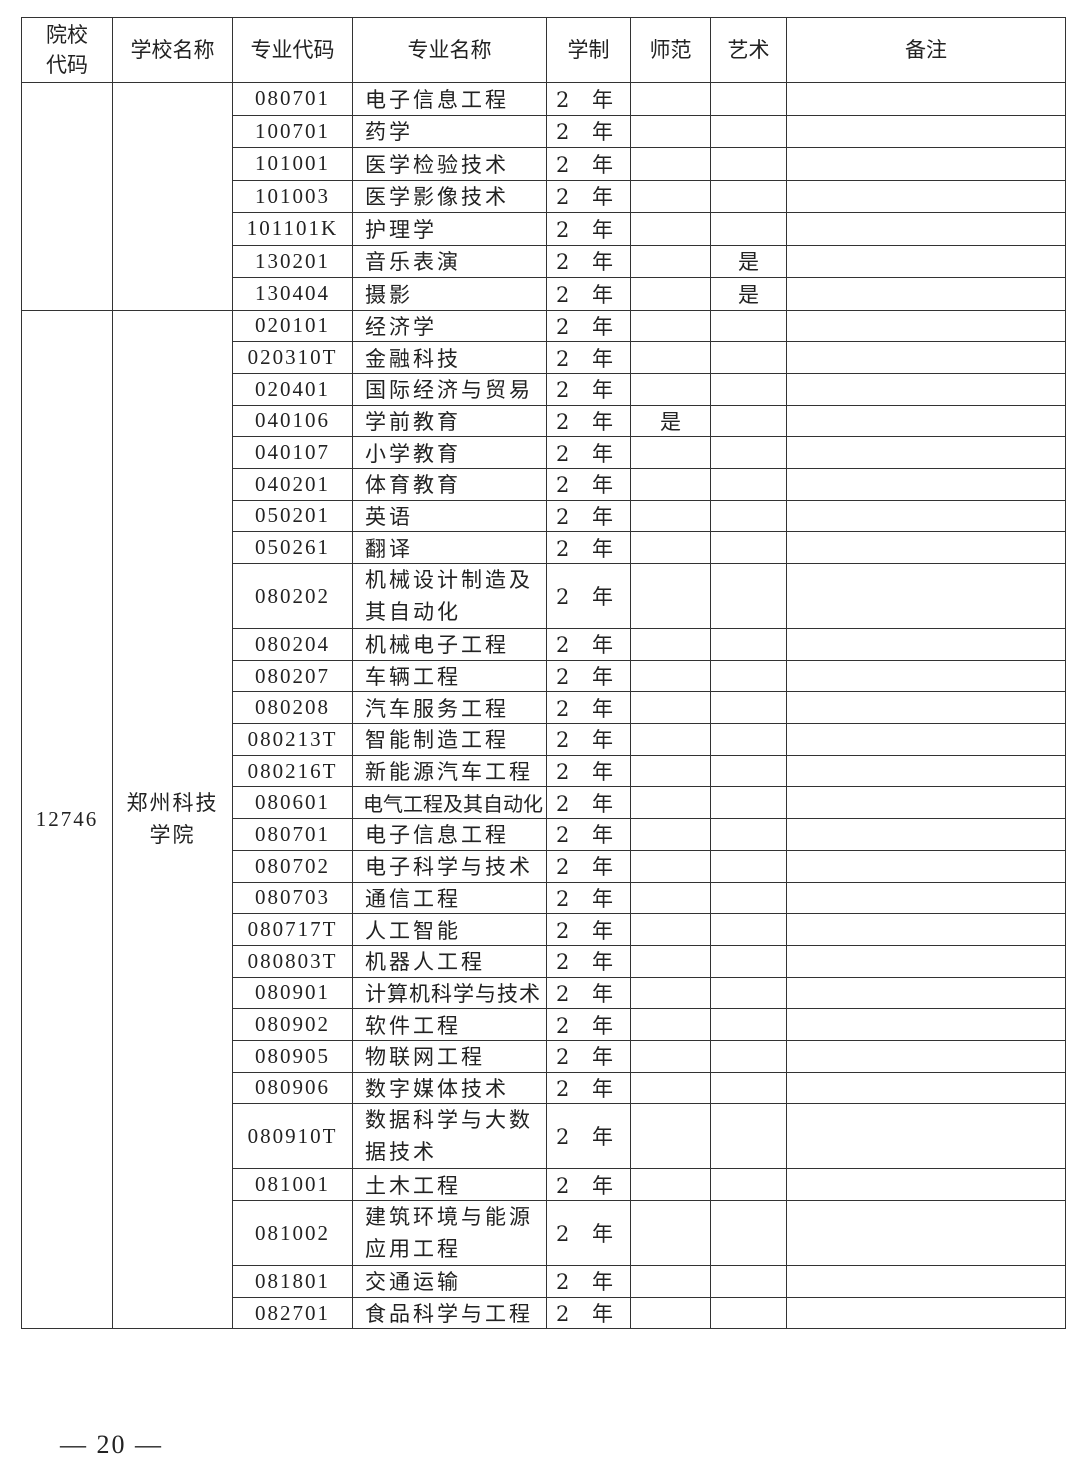  I want to click on major-code: 080902, so click(292, 1024).